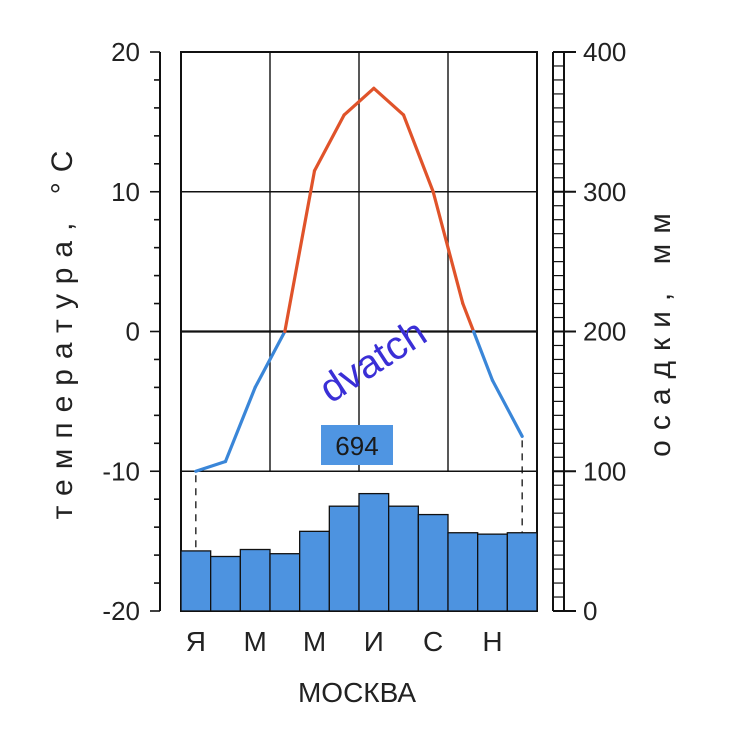  Describe the element at coordinates (374, 641) in the screenshot. I see `month-label: И` at that location.